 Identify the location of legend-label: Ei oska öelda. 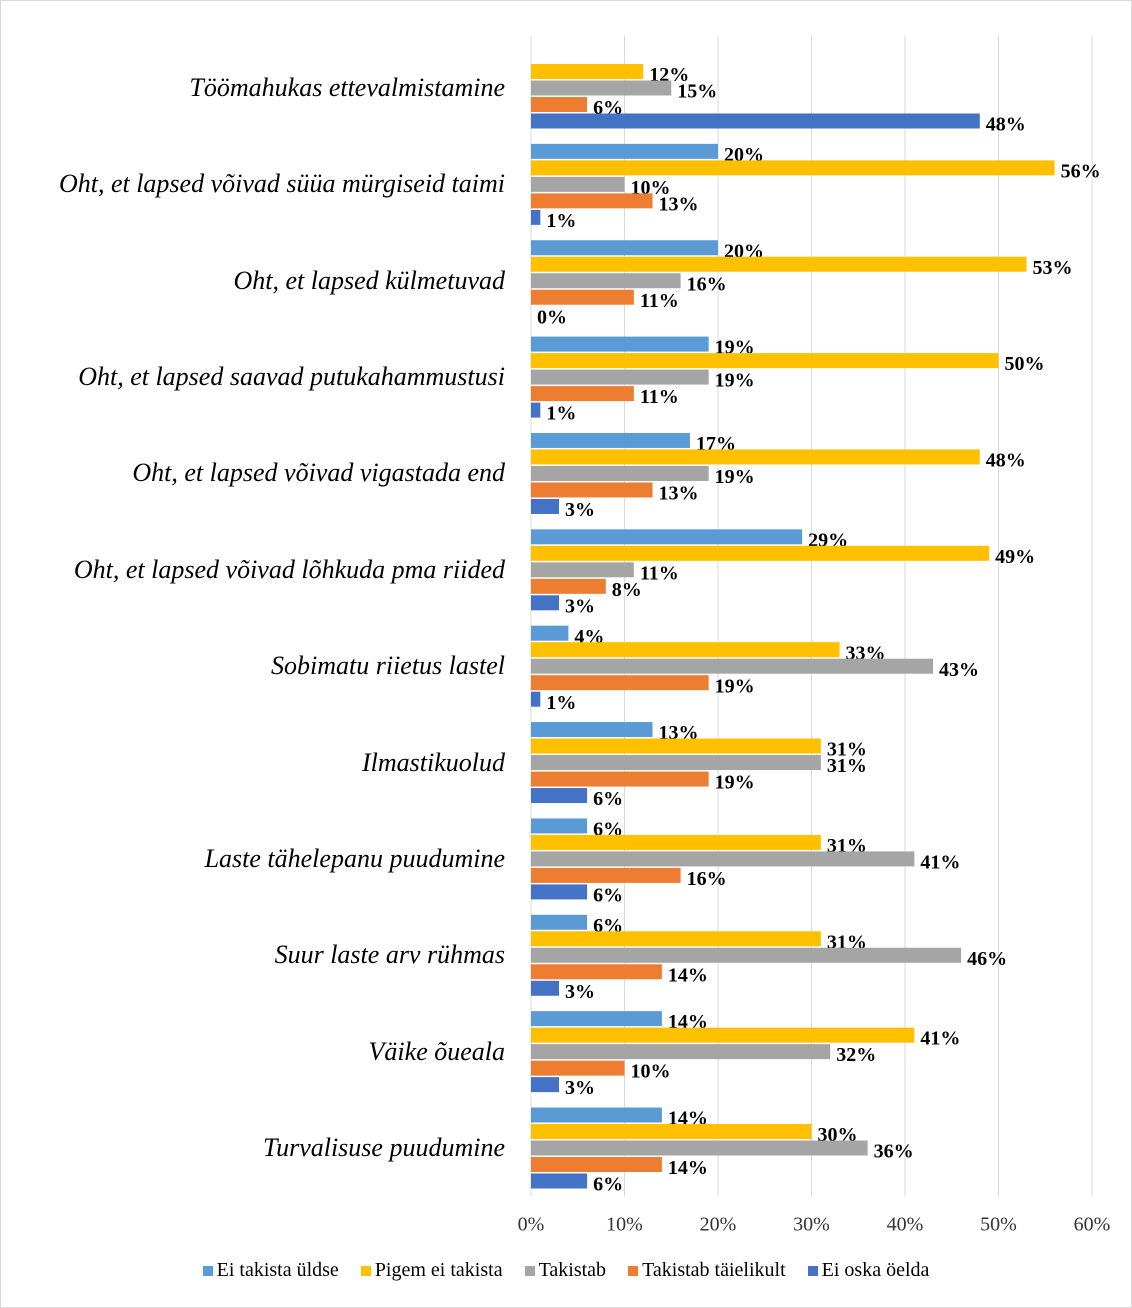
(875, 1270).